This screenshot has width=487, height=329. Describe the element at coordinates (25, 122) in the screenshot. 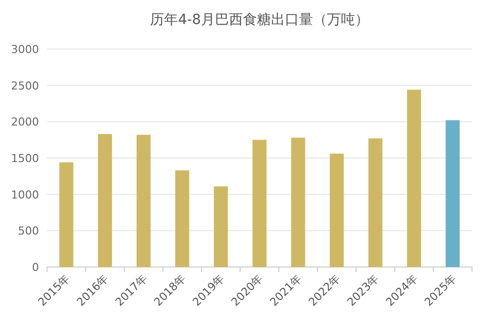

I see `y-tick-label: 2000` at that location.